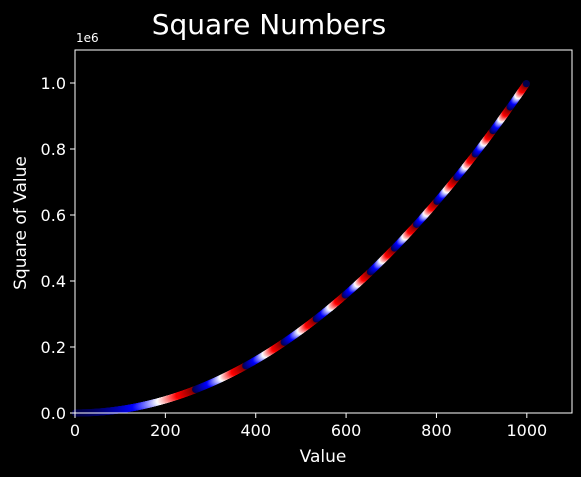  Describe the element at coordinates (53, 413) in the screenshot. I see `y-tick-label: 0.0` at that location.